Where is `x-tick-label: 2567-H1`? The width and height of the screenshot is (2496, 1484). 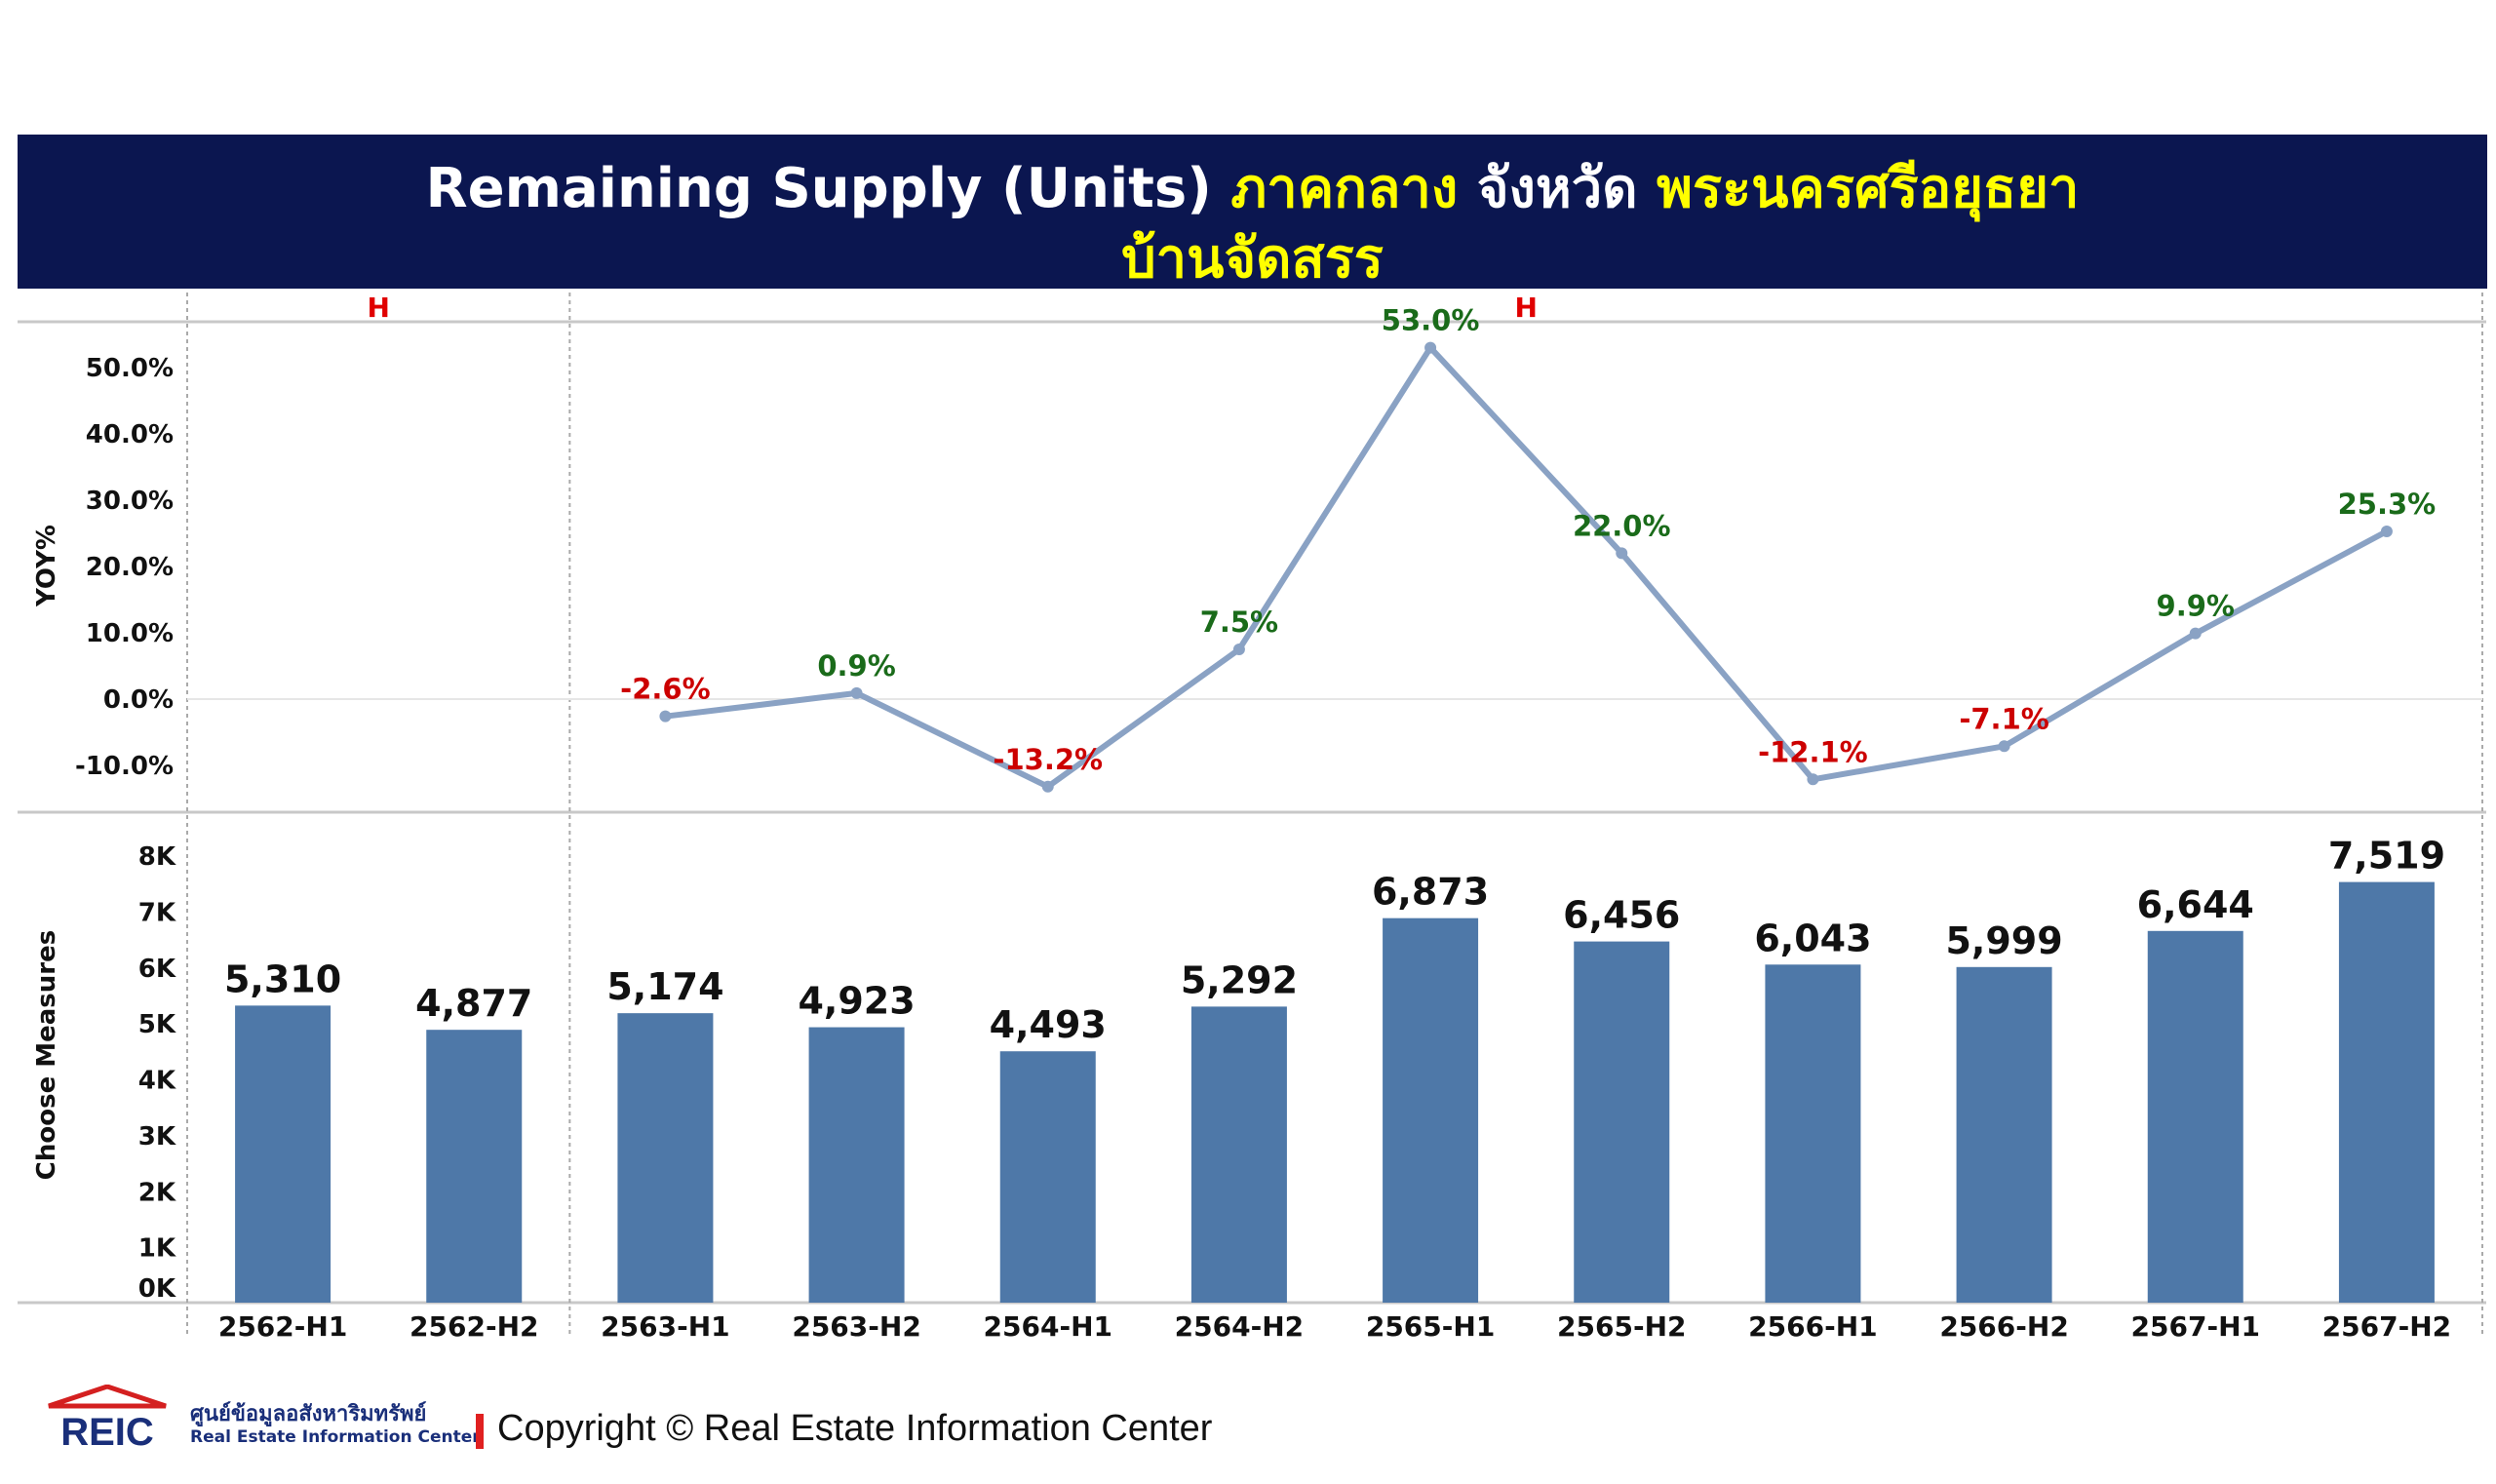
x-tick-label: 2567-H1 is located at coordinates (2195, 1326).